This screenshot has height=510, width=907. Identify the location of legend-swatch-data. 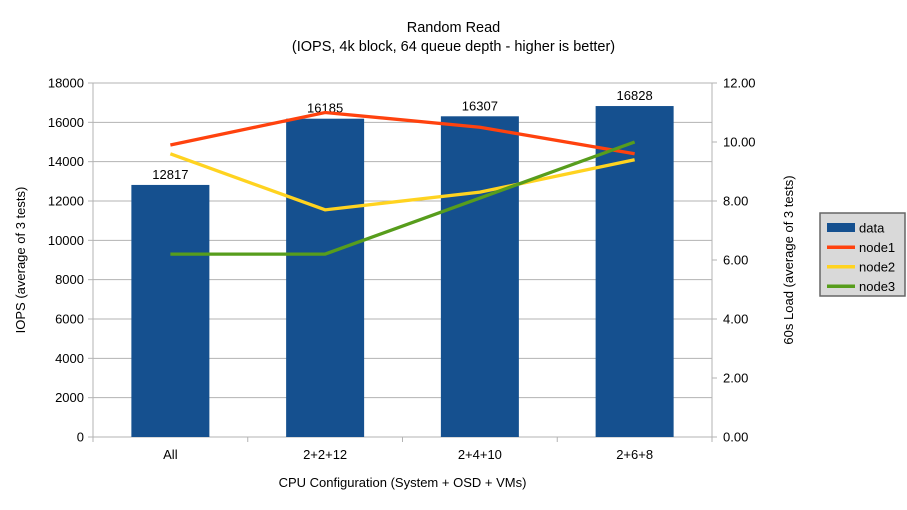
(841, 227).